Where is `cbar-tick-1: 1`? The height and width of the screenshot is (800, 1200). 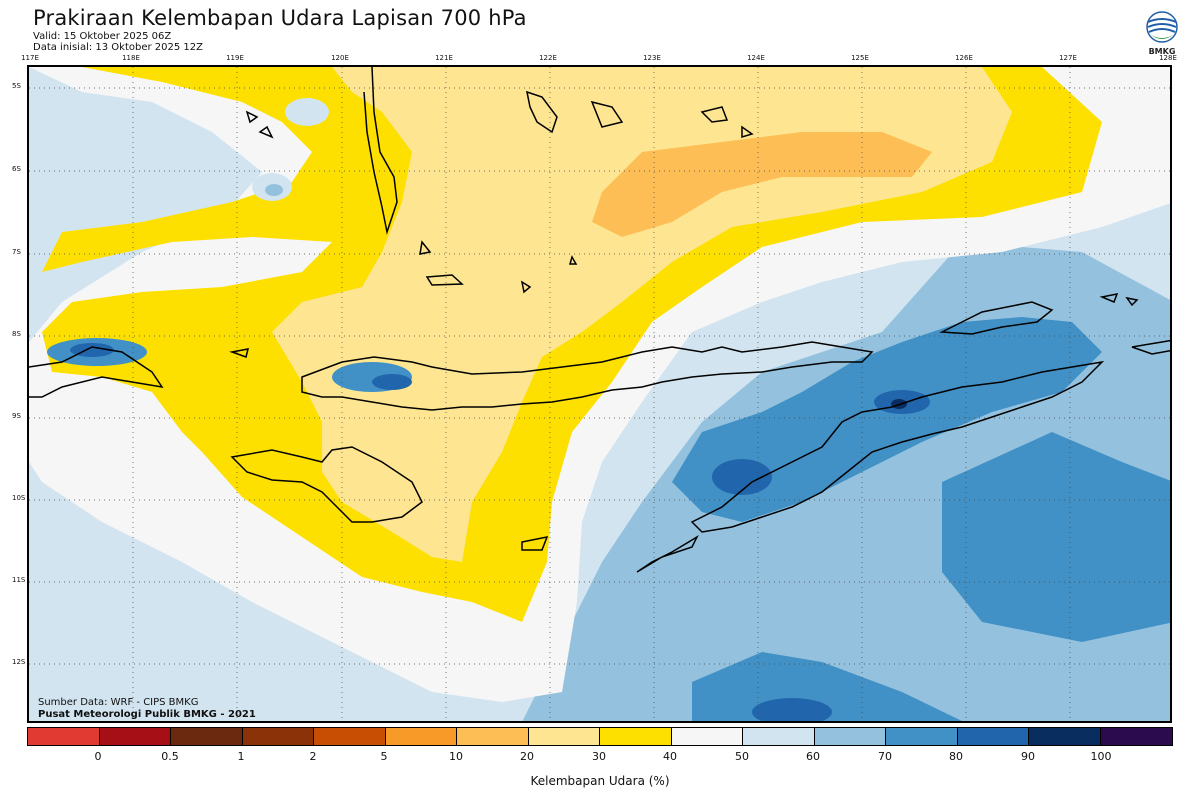 cbar-tick-1: 1 is located at coordinates (241, 756).